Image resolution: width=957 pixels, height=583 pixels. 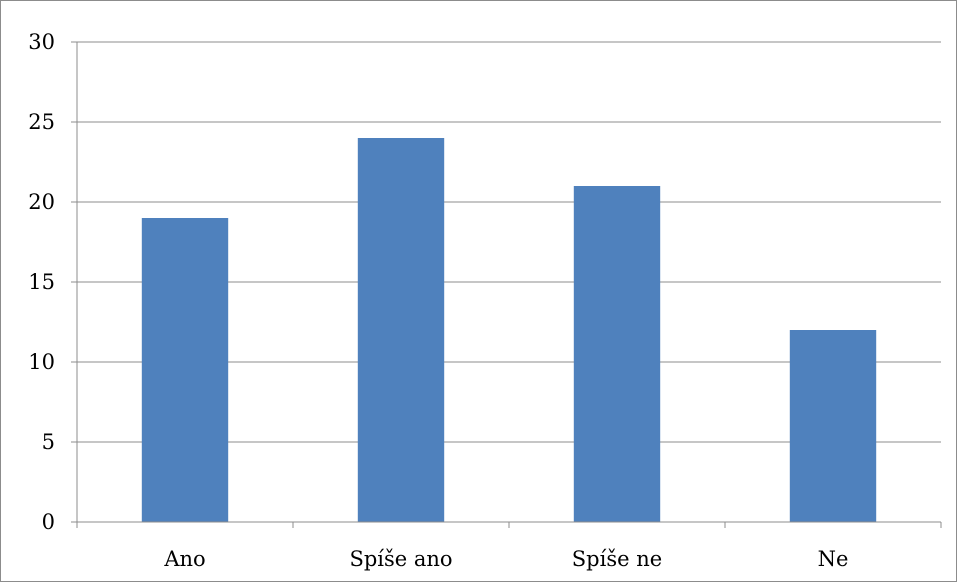 What do you see at coordinates (617, 559) in the screenshot?
I see `x-tick-label-3: Spíše ne` at bounding box center [617, 559].